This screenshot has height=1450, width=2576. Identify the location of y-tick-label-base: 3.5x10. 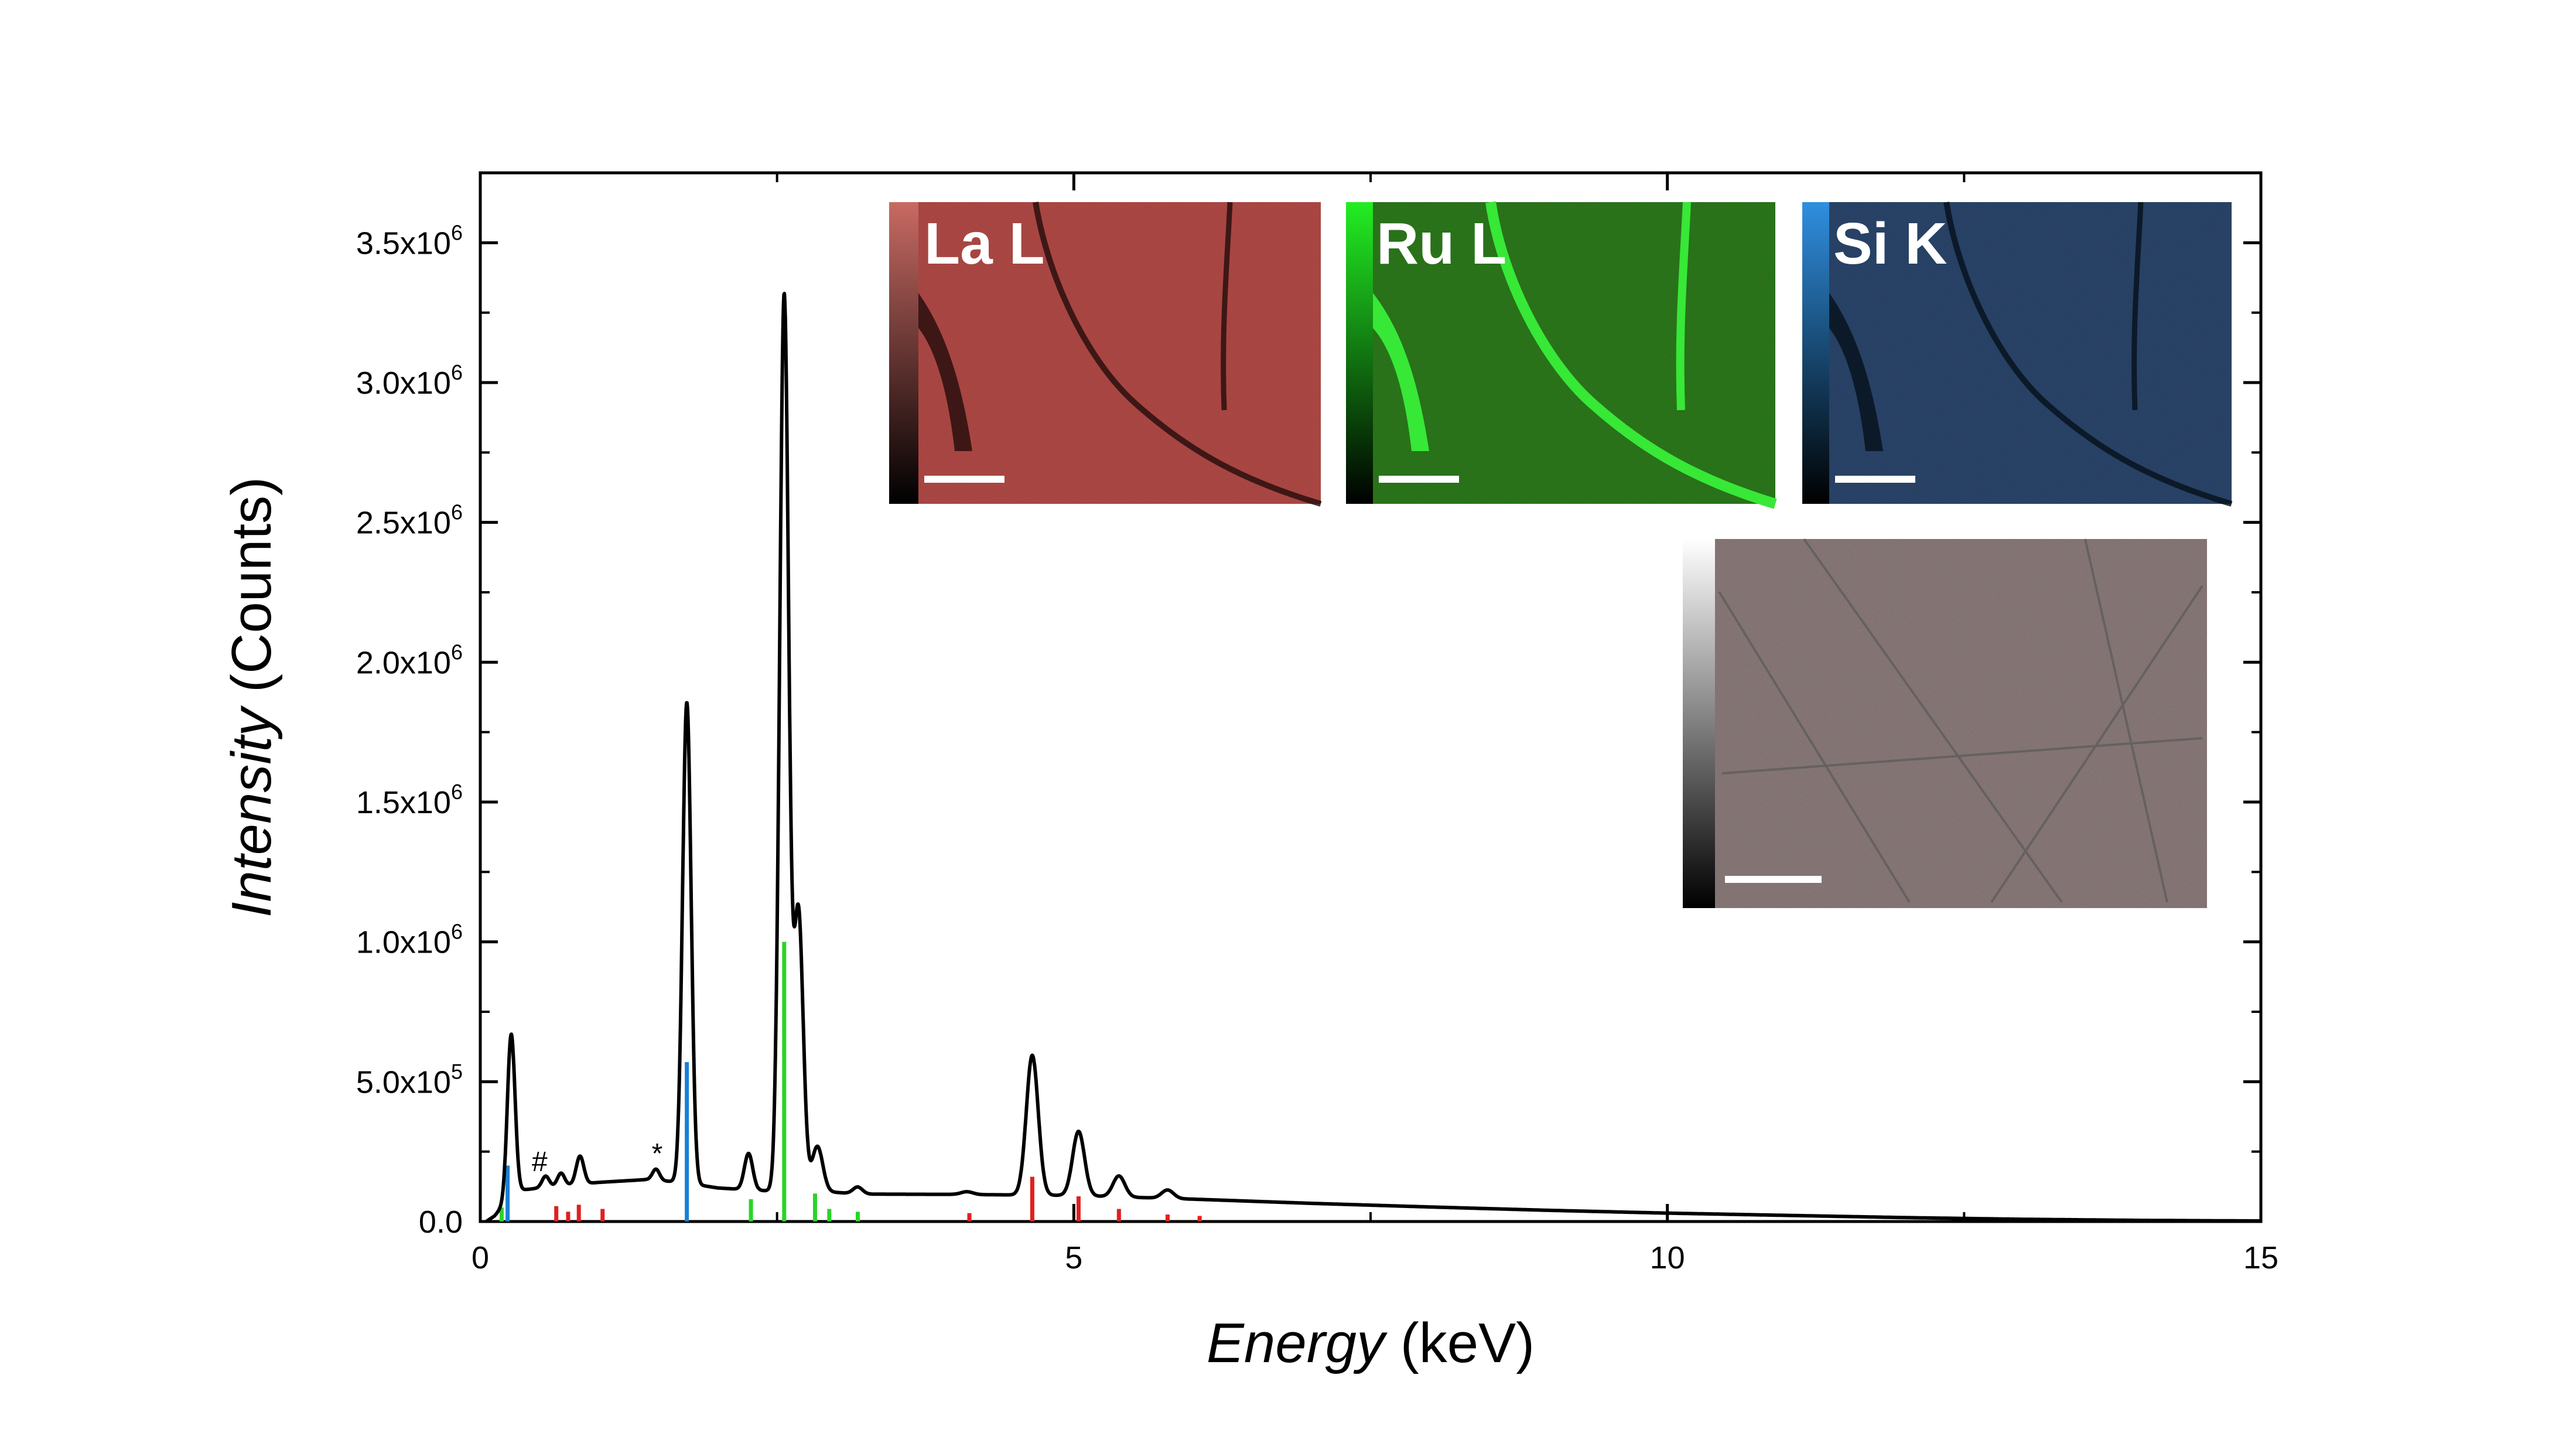
(403, 243).